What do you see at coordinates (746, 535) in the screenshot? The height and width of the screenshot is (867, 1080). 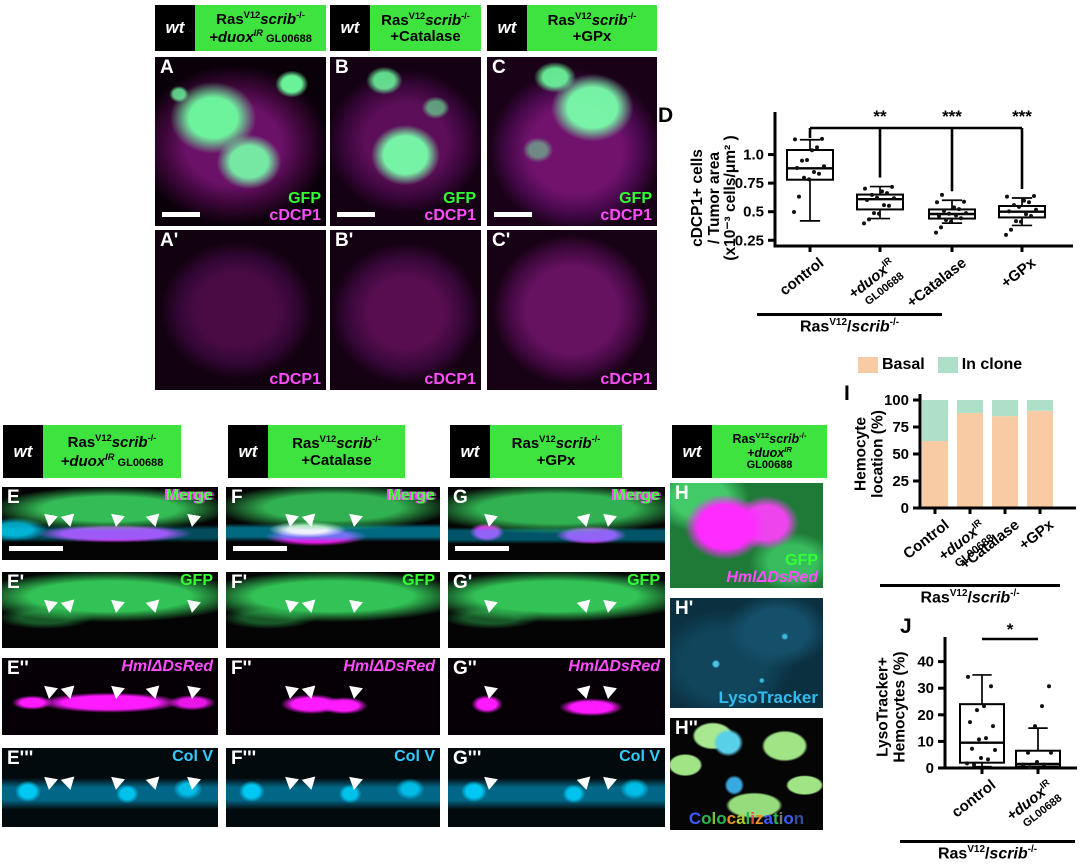 I see `panel-H-image: H GFP HmlΔDsRed` at bounding box center [746, 535].